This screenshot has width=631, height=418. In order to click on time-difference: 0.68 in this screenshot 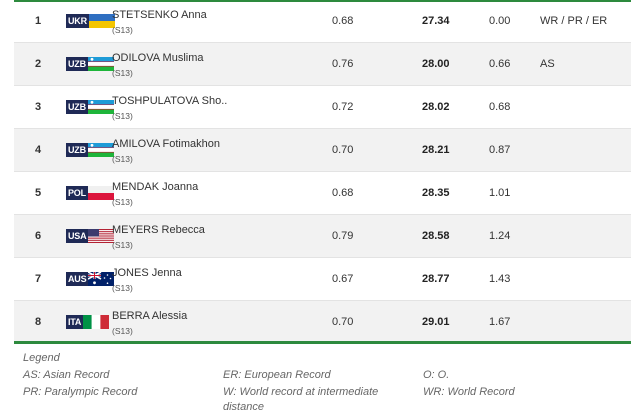, I will do `click(500, 107)`.